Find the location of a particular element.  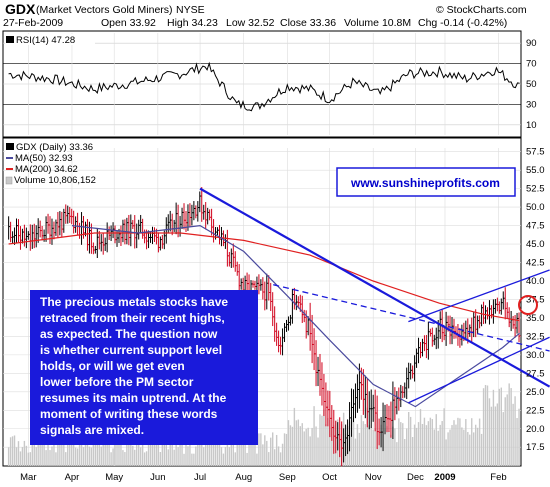

chart-exchange: NYSE is located at coordinates (190, 10).